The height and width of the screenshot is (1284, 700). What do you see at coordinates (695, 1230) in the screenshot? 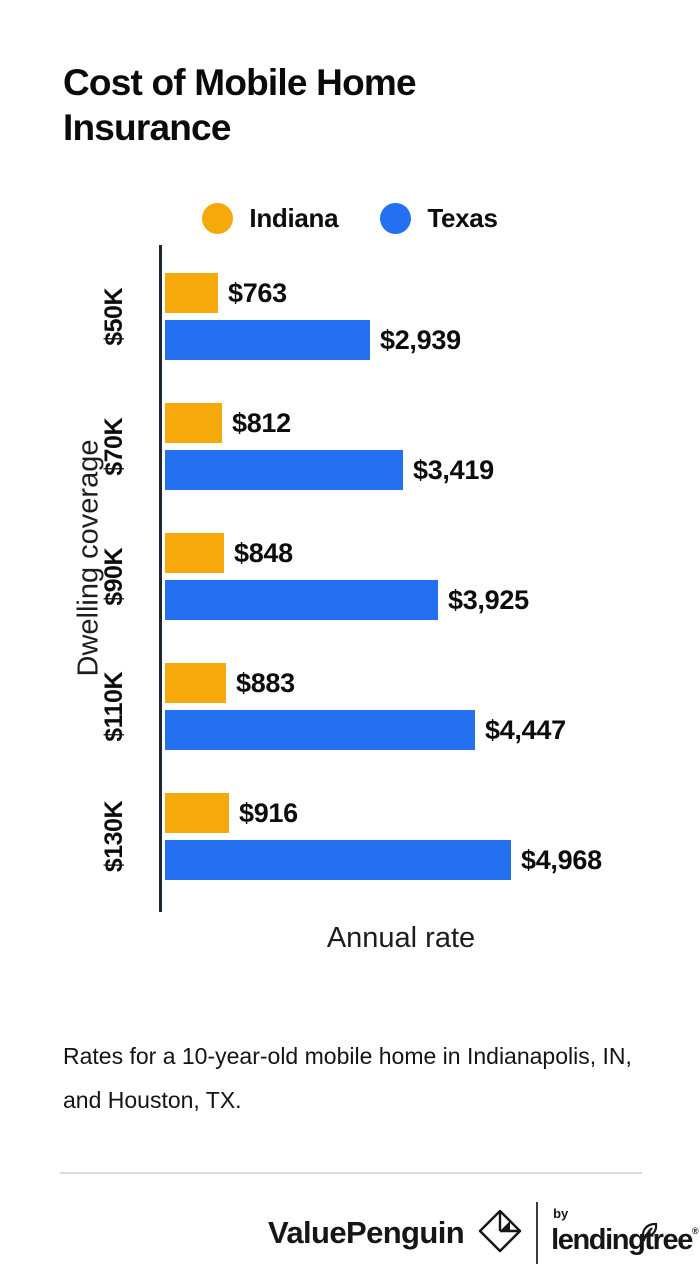
I see `registered-trademark: ®` at bounding box center [695, 1230].